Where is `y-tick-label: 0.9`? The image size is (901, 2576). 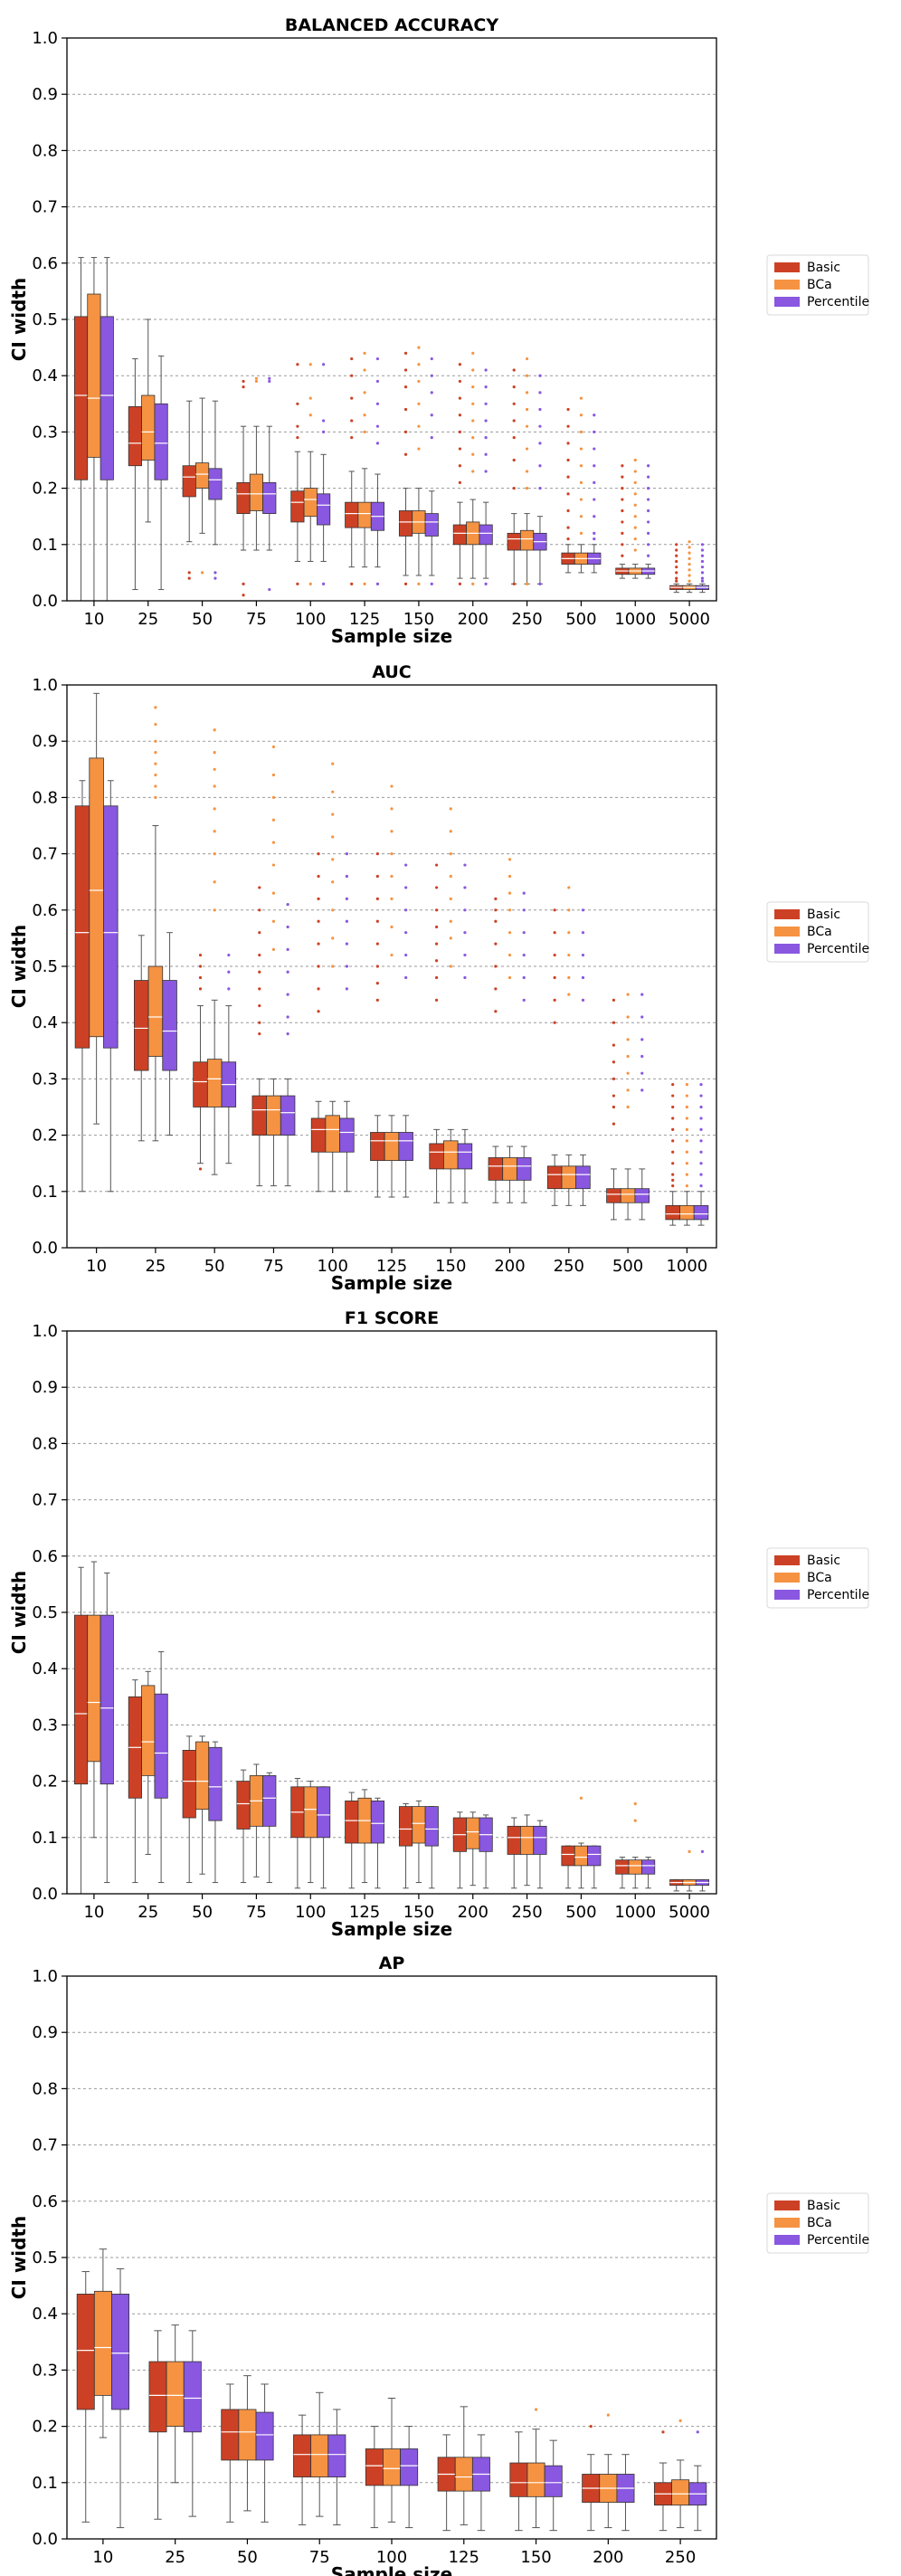
y-tick-label: 0.9 is located at coordinates (45, 1387).